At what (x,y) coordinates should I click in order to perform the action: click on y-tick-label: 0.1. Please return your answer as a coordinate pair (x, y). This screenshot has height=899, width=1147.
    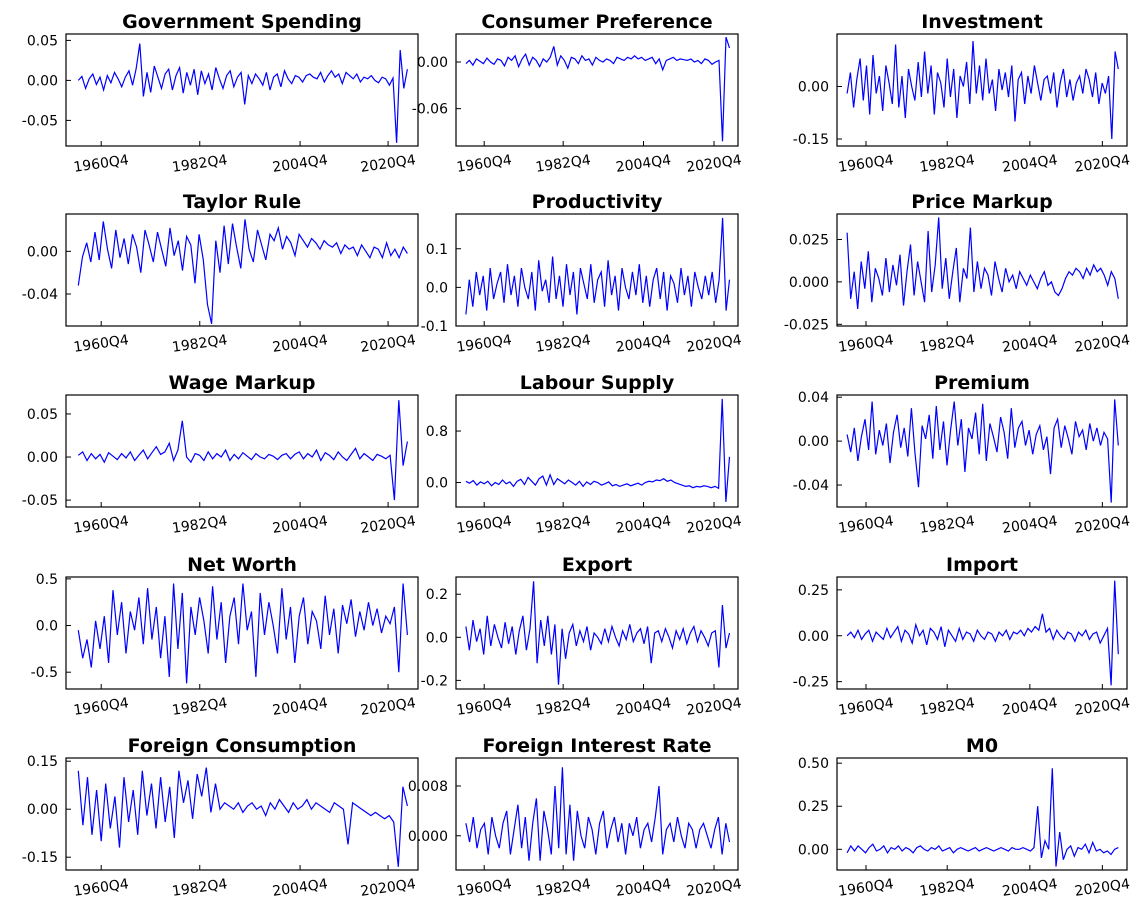
    Looking at the image, I should click on (437, 250).